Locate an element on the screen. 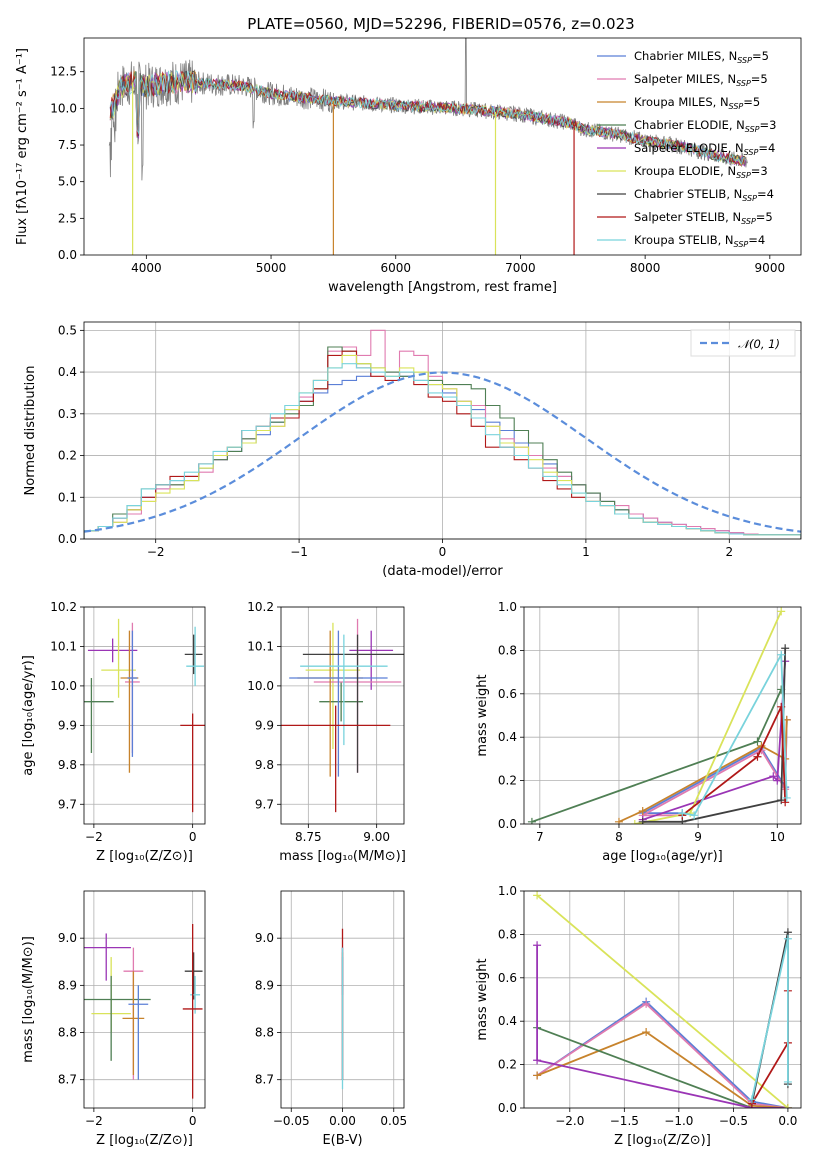  x-tick-label: 1 is located at coordinates (586, 552).